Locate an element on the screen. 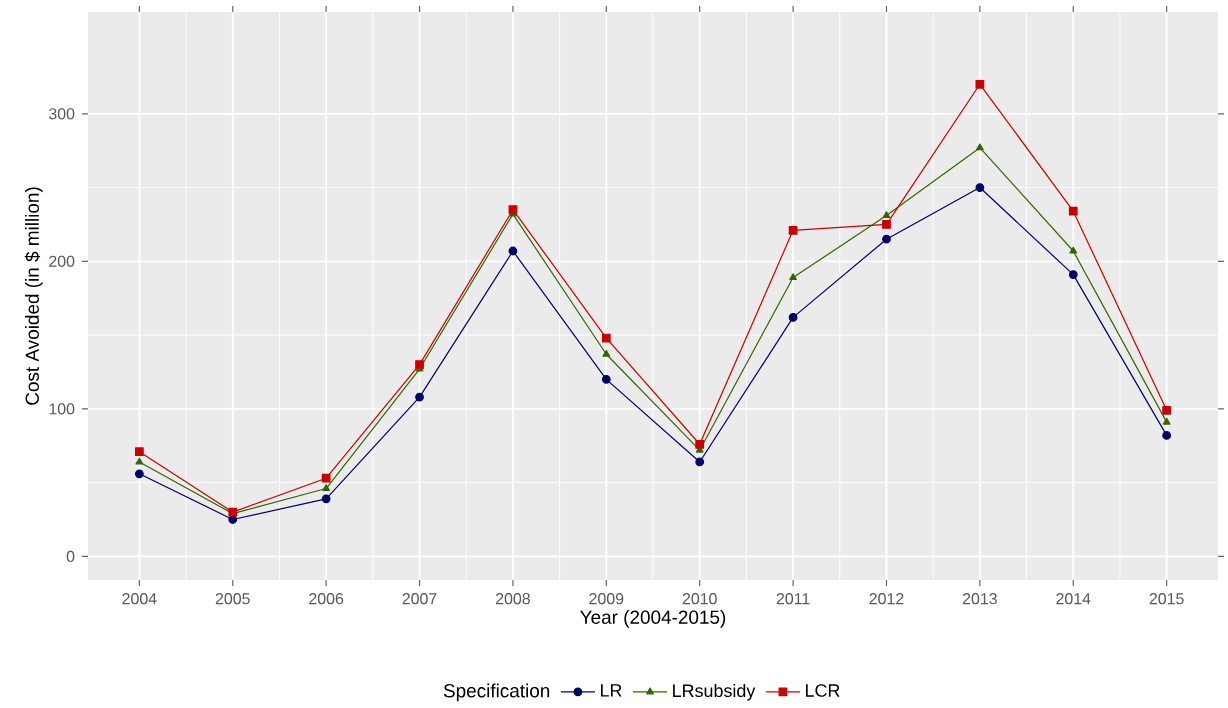 The width and height of the screenshot is (1228, 708). x-tick-label: 2010 is located at coordinates (699, 599).